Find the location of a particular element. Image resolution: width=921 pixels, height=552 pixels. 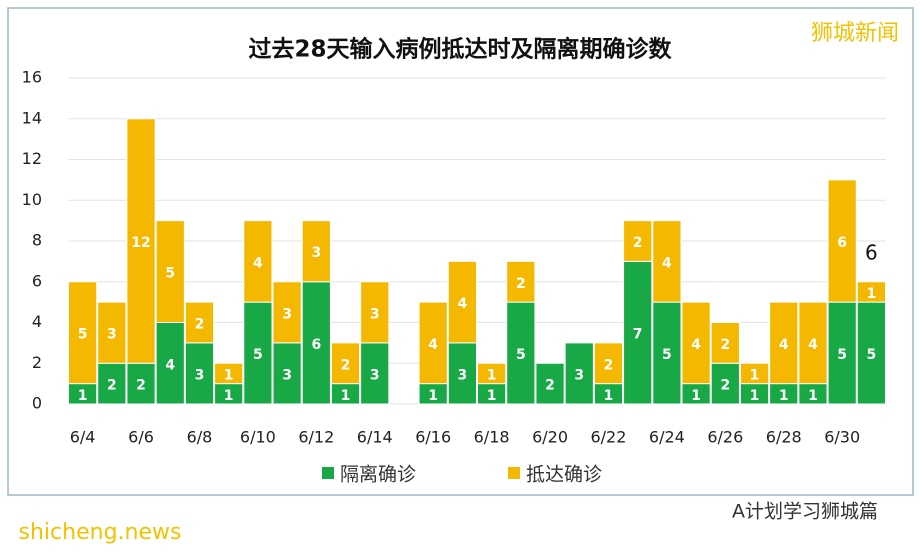

value-label: 7 is located at coordinates (638, 335).